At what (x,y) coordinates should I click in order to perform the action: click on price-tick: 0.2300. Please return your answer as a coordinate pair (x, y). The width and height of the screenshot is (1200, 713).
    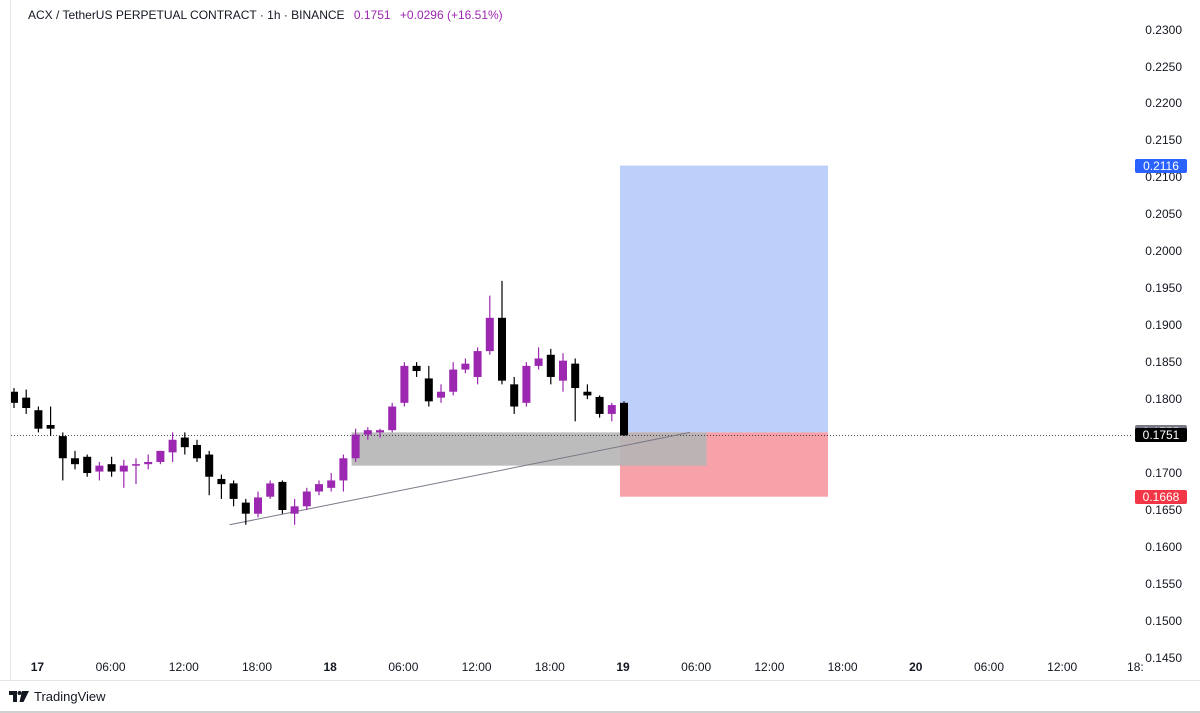
    Looking at the image, I should click on (1163, 29).